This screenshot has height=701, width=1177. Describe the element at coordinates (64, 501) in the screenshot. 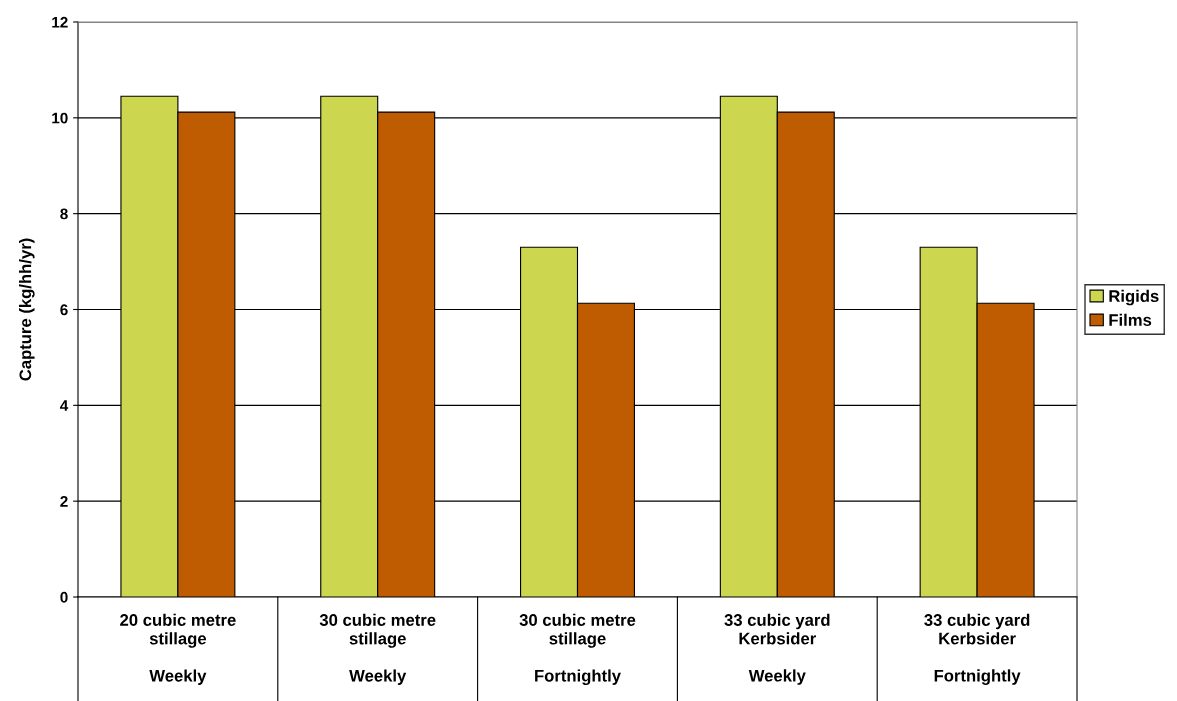

I see `y-tick-label: 2` at that location.